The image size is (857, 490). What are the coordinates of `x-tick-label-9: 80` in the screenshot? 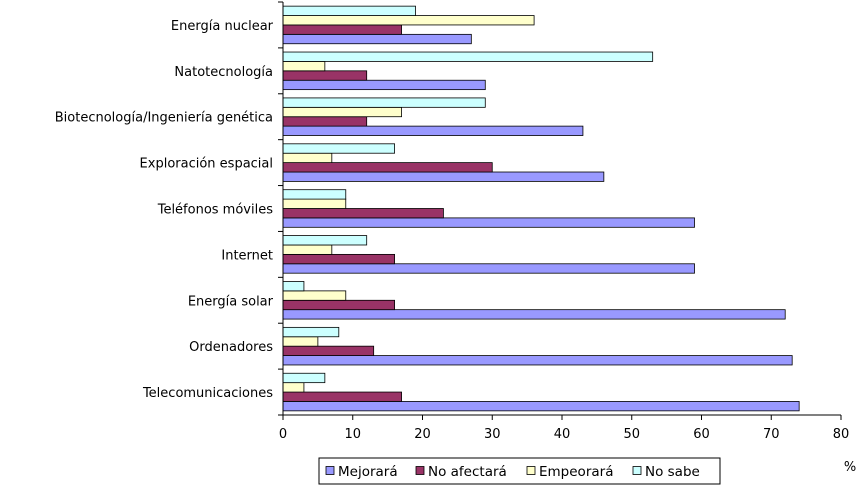 It's located at (841, 434).